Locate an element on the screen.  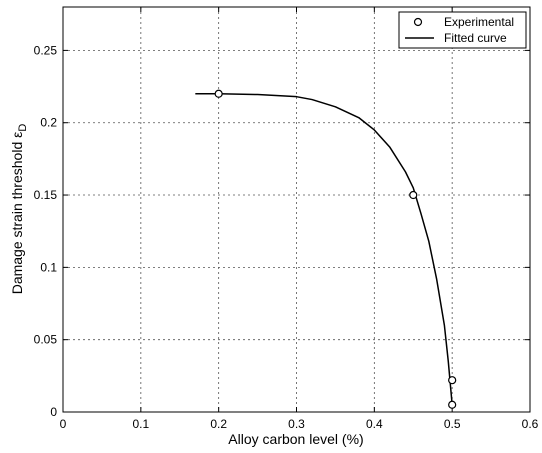
x-tick-label: 0.1 is located at coordinates (140, 424).